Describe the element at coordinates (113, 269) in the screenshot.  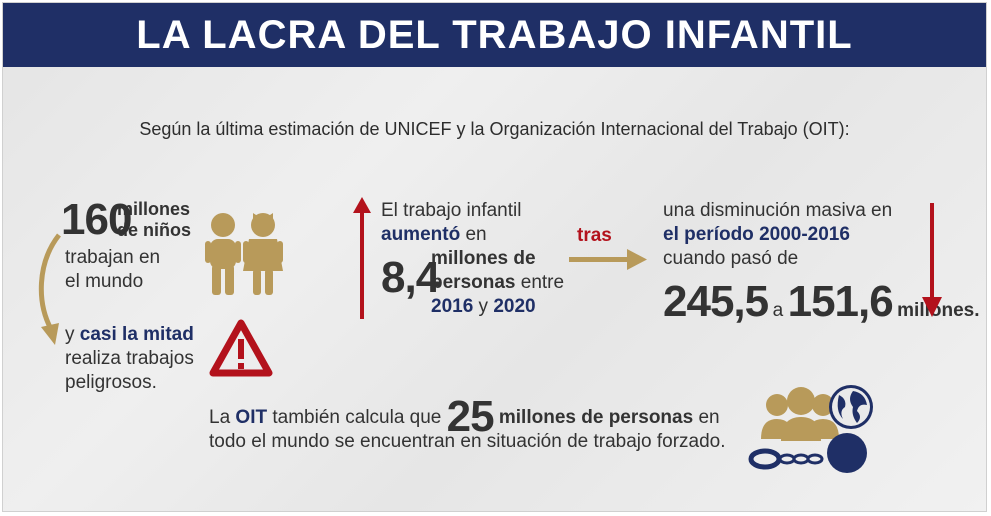
I see `children-work-text: trabajan en el mundo` at that location.